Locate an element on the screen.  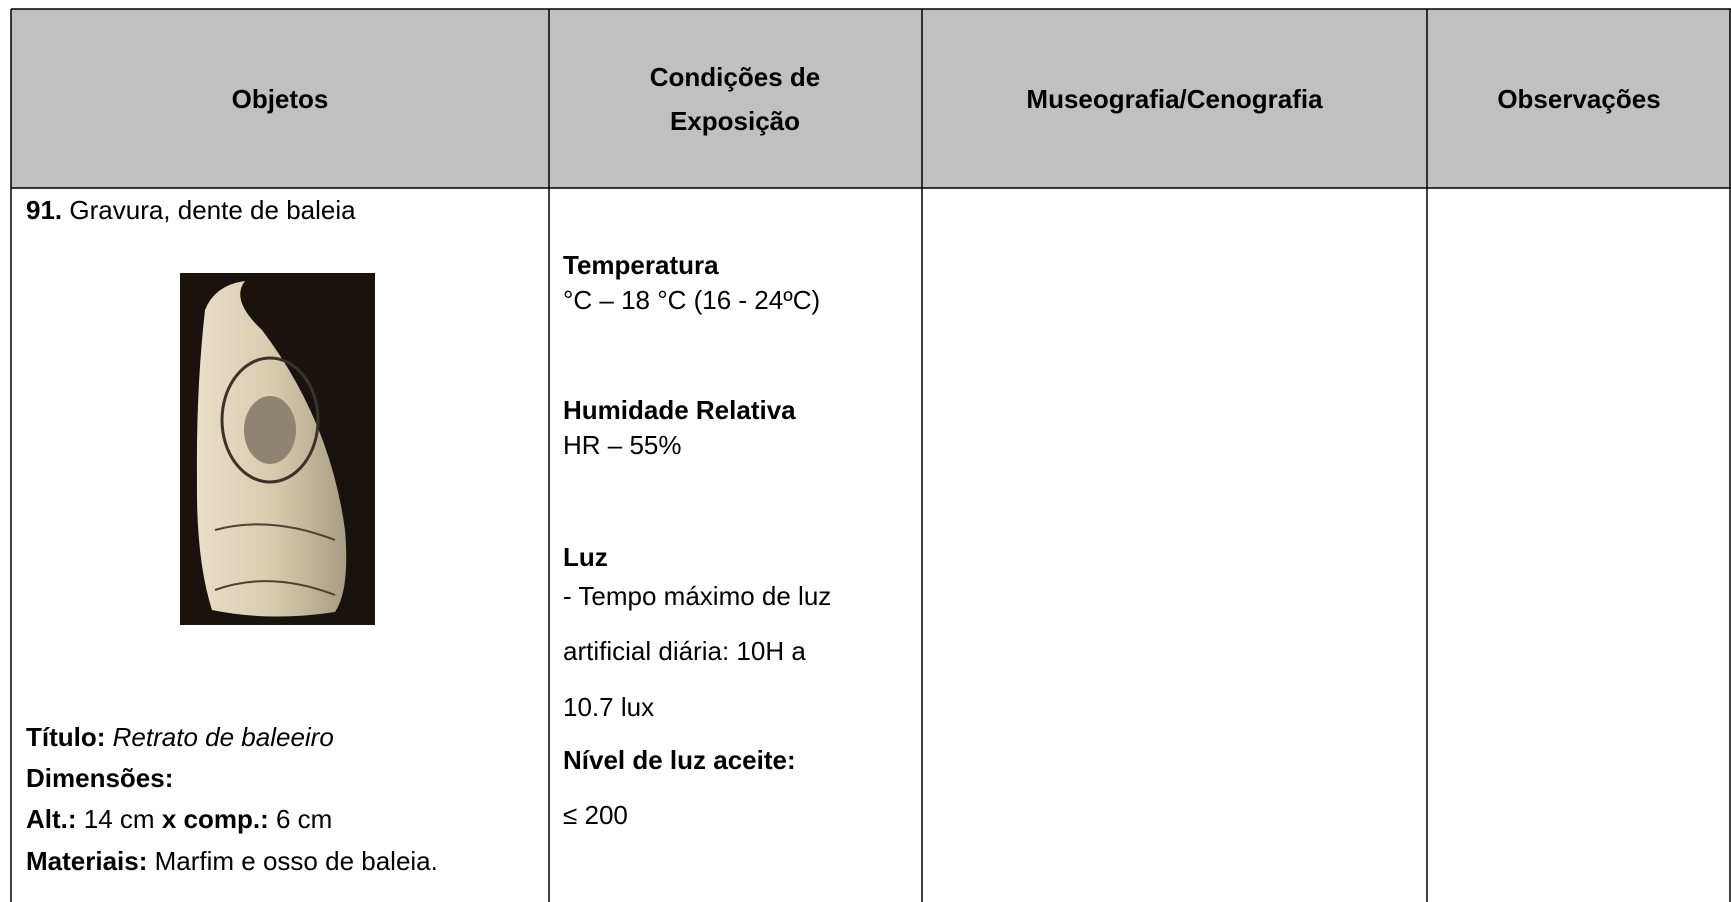
condition-value: HR – 55% is located at coordinates (622, 445).